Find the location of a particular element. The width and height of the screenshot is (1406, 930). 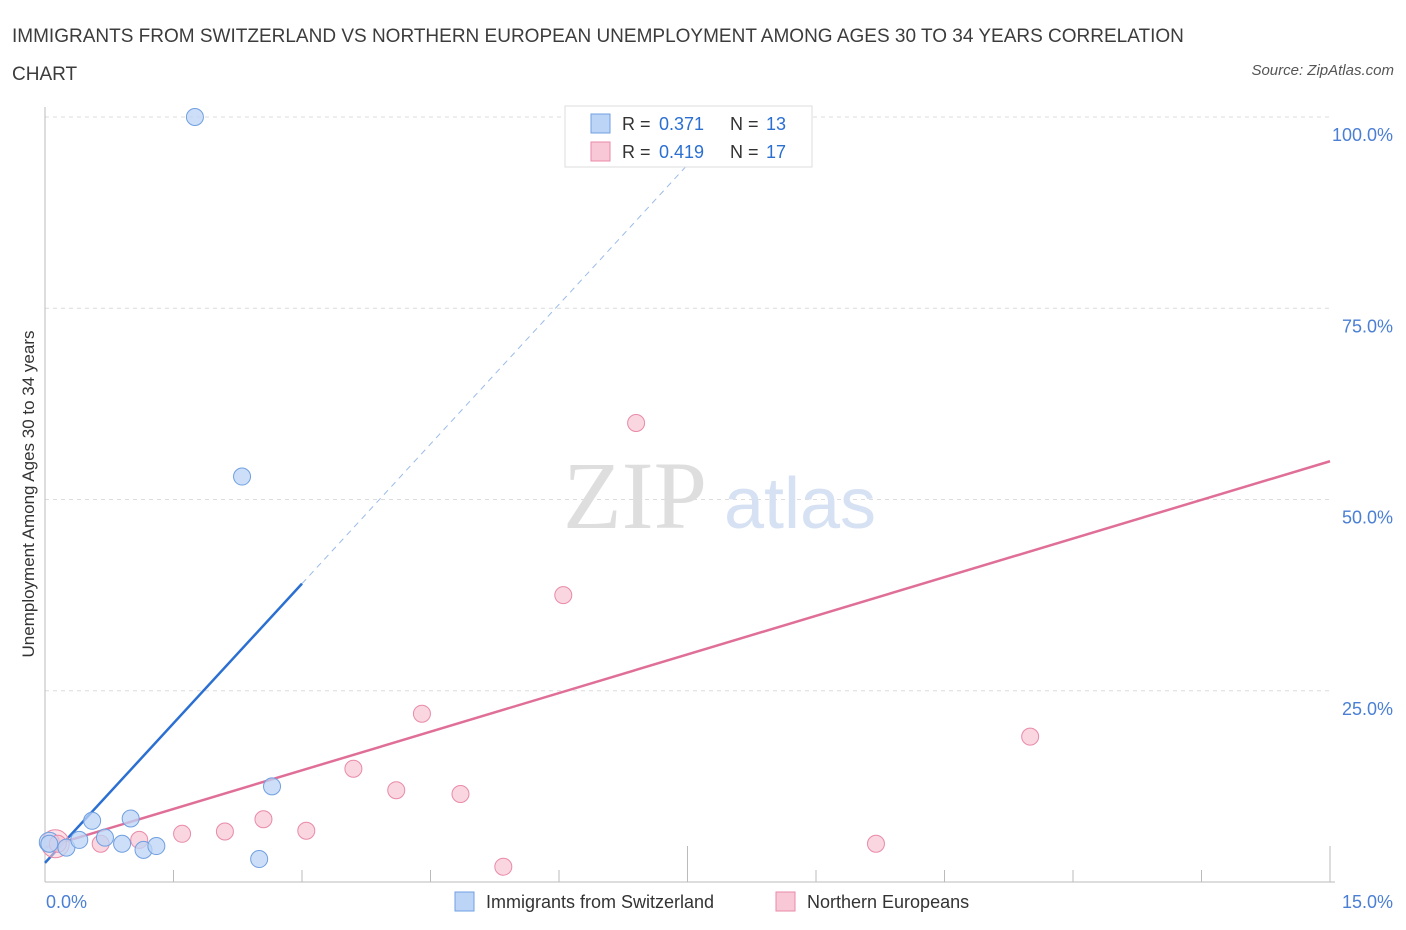

stats-r-value-2: 0.419 is located at coordinates (681, 152).